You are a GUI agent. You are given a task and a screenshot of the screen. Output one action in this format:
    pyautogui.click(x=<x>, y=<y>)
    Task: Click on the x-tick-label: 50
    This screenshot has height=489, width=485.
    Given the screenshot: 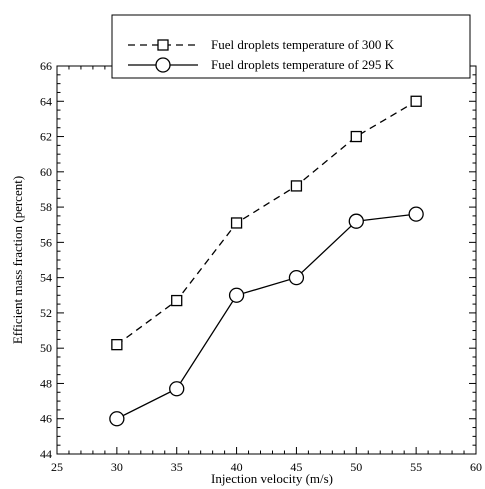 What is the action you would take?
    pyautogui.click(x=356, y=467)
    